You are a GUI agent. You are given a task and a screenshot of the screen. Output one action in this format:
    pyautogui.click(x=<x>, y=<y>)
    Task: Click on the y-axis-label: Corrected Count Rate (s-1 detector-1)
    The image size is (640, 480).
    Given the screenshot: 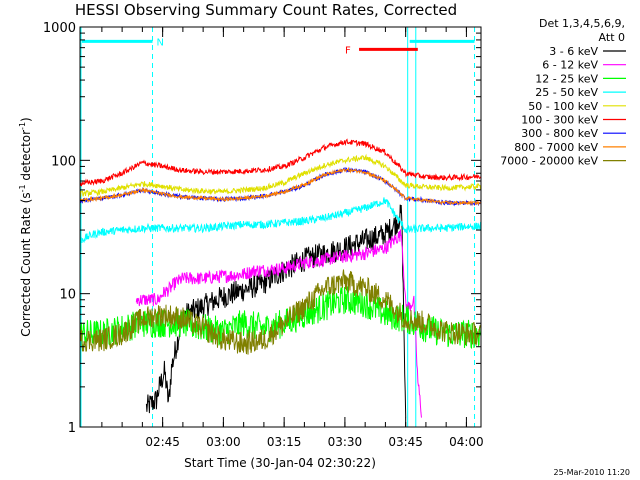 What is the action you would take?
    pyautogui.click(x=25, y=226)
    